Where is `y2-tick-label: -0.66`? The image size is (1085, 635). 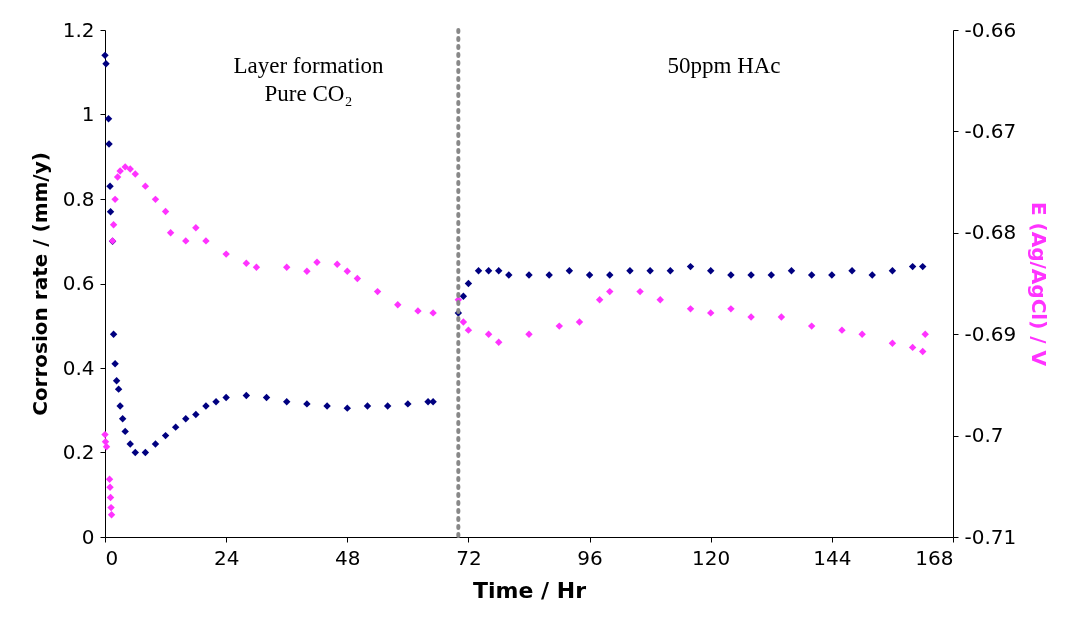
y2-tick-label: -0.66 is located at coordinates (990, 29).